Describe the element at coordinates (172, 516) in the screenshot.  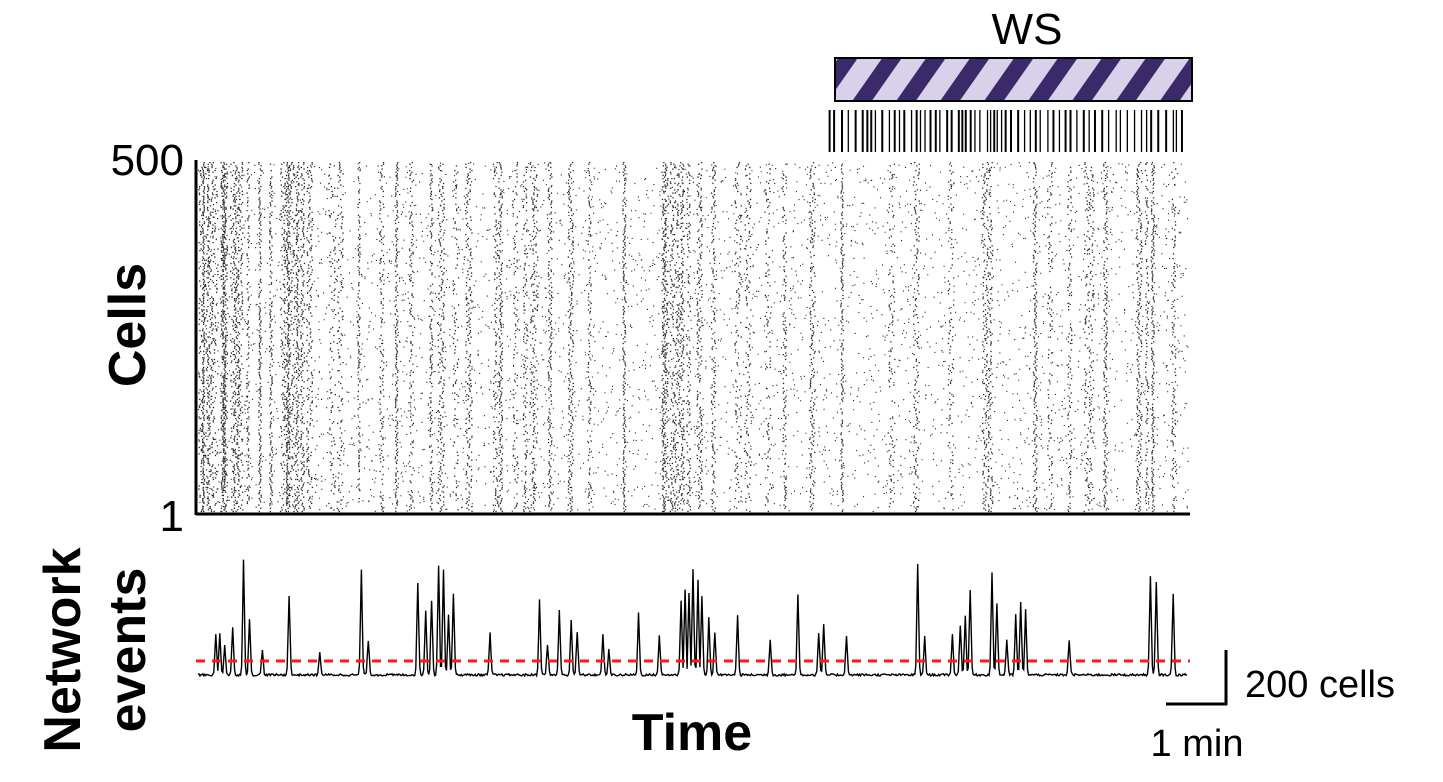
I see `raster-ytick-bottom: 1` at that location.